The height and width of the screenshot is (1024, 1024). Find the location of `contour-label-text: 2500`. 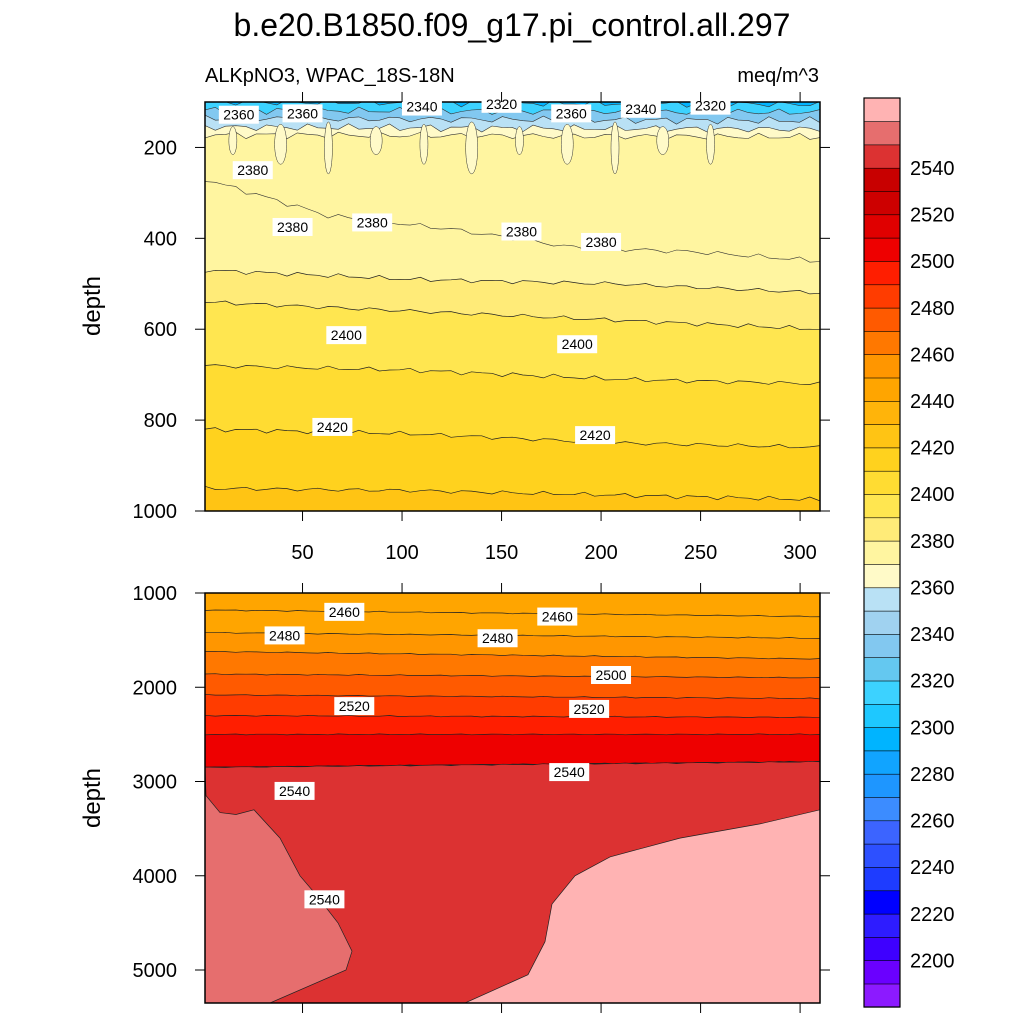

contour-label-text: 2500 is located at coordinates (610, 675).